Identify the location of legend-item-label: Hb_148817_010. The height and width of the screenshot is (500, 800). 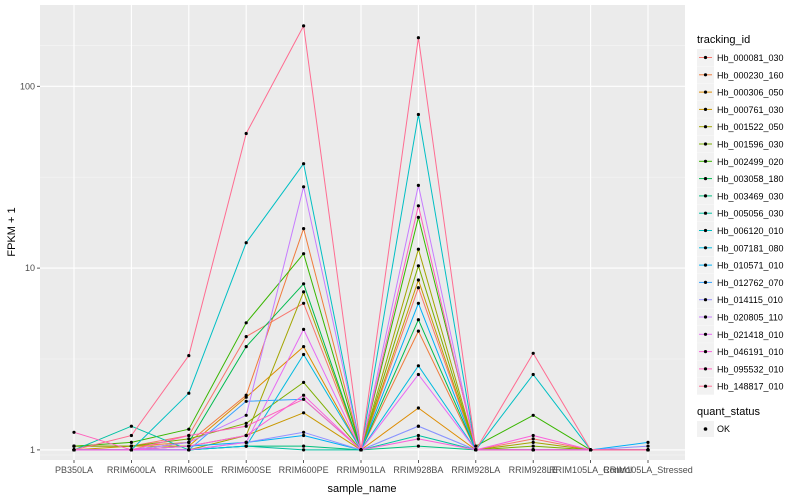
(750, 387).